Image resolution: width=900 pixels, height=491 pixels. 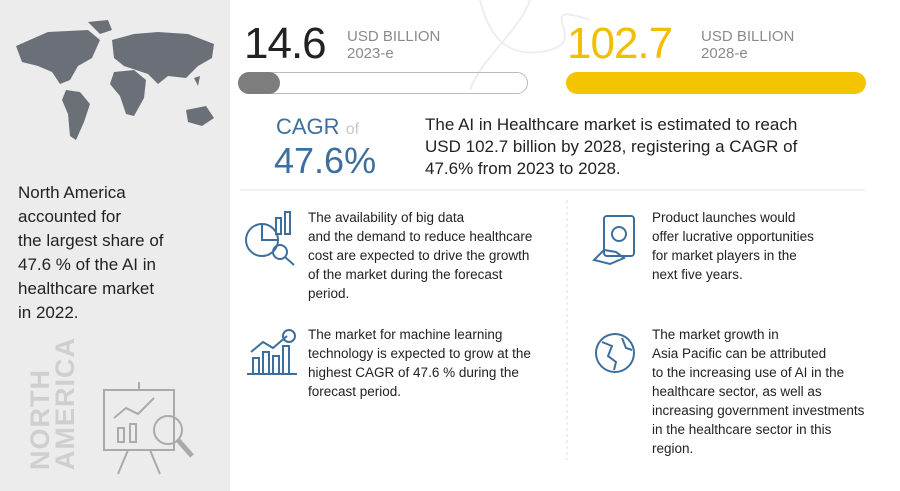 I want to click on insight-line: in the healthcare sector in this, so click(x=742, y=429).